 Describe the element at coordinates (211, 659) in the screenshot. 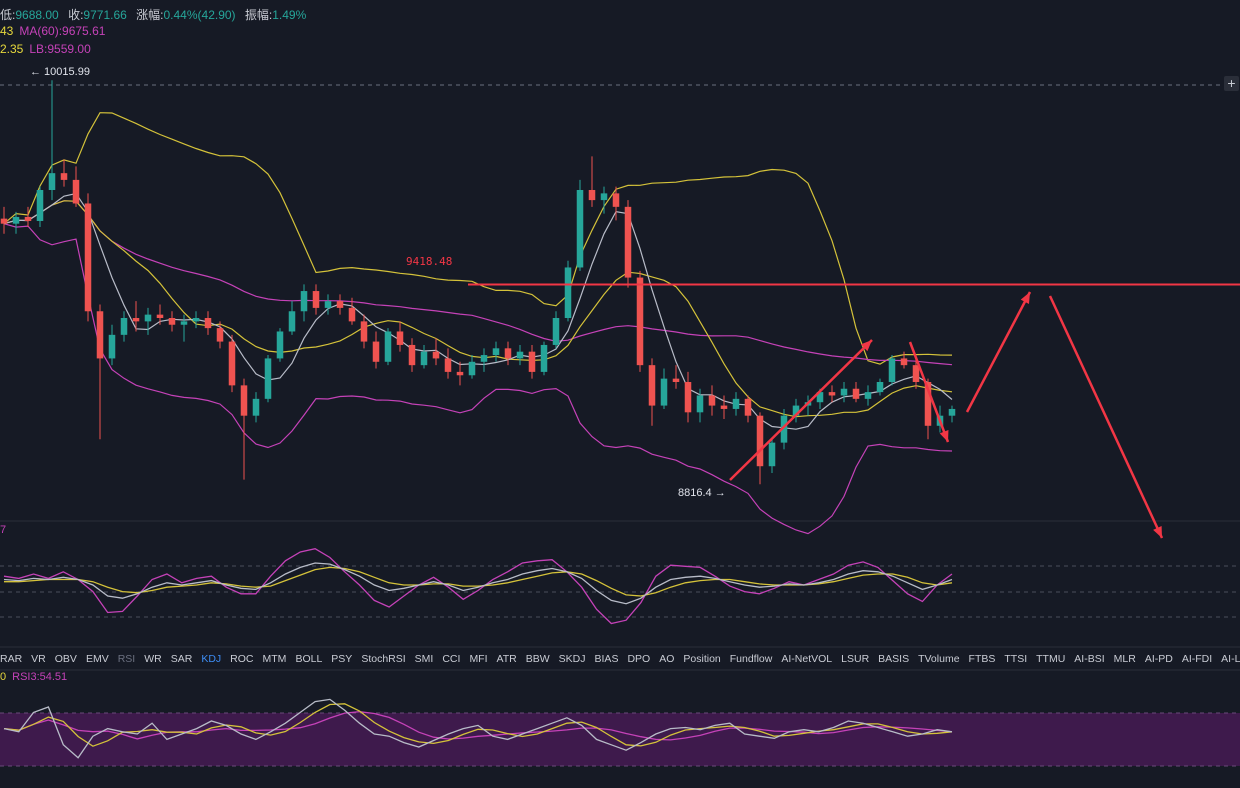

I see `indicator-tab-kdj: KDJ` at that location.